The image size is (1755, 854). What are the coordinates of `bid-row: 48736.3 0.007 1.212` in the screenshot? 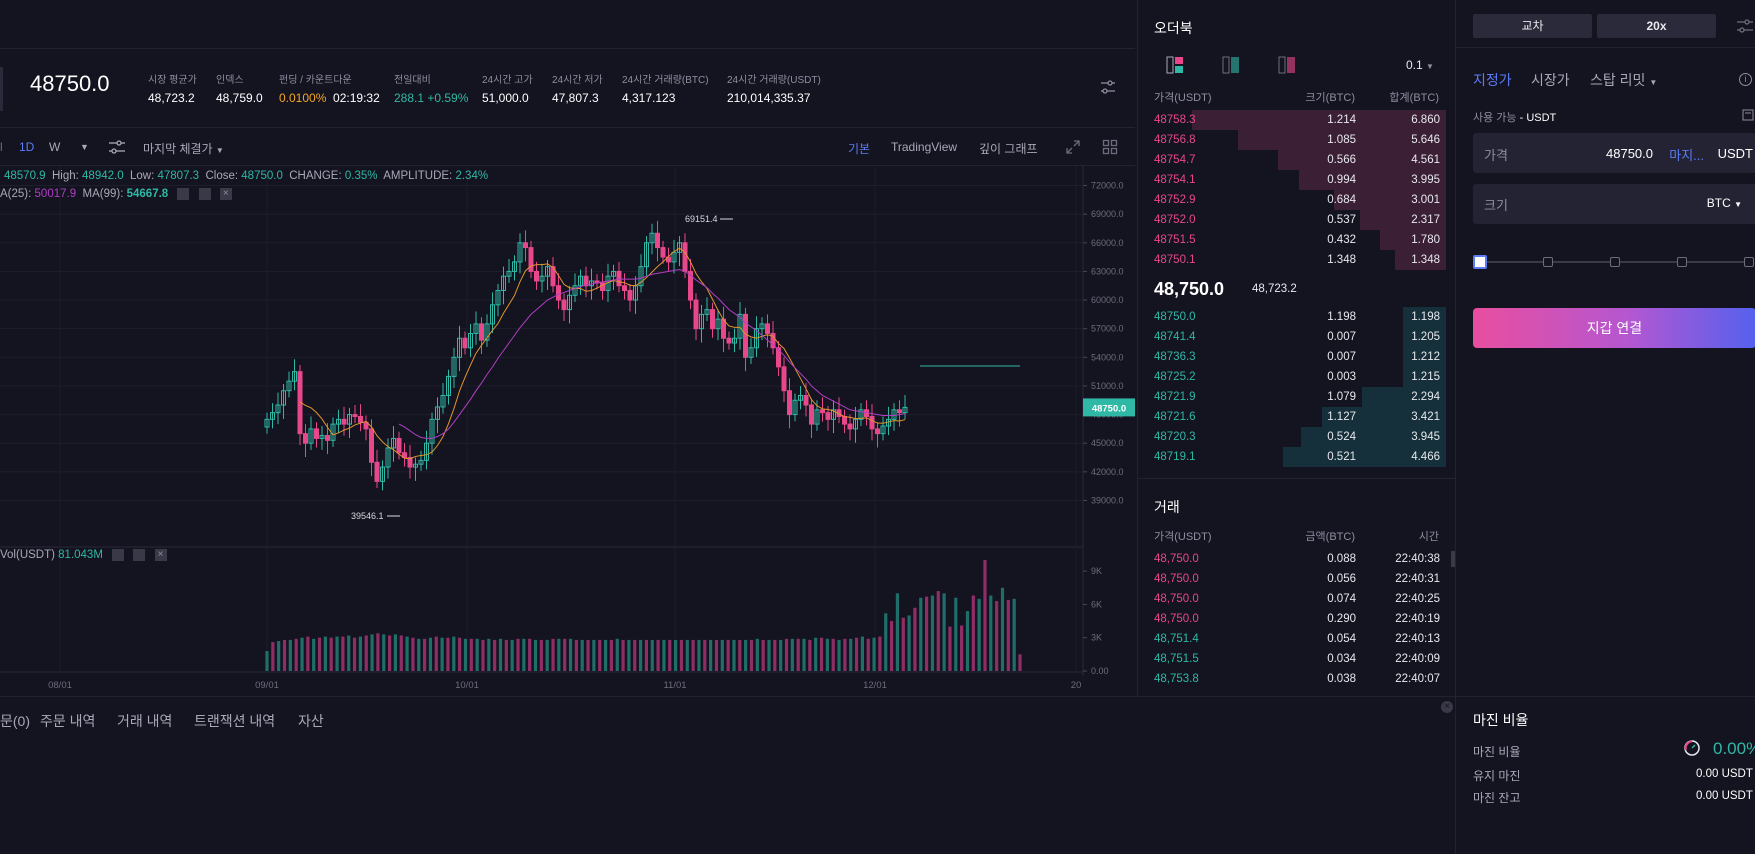 It's located at (1297, 357).